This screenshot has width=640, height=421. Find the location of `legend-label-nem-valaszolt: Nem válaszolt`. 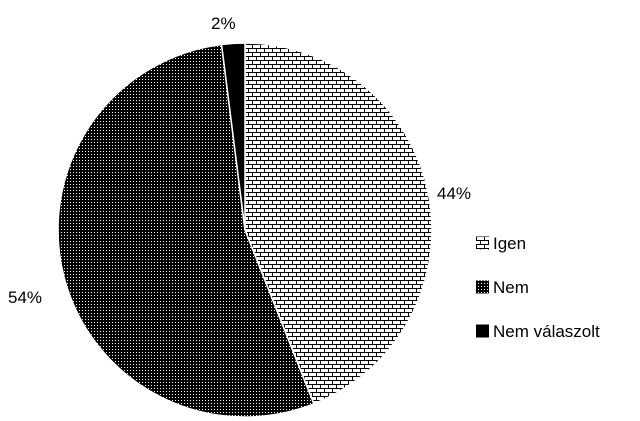

legend-label-nem-valaszolt: Nem válaszolt is located at coordinates (546, 331).